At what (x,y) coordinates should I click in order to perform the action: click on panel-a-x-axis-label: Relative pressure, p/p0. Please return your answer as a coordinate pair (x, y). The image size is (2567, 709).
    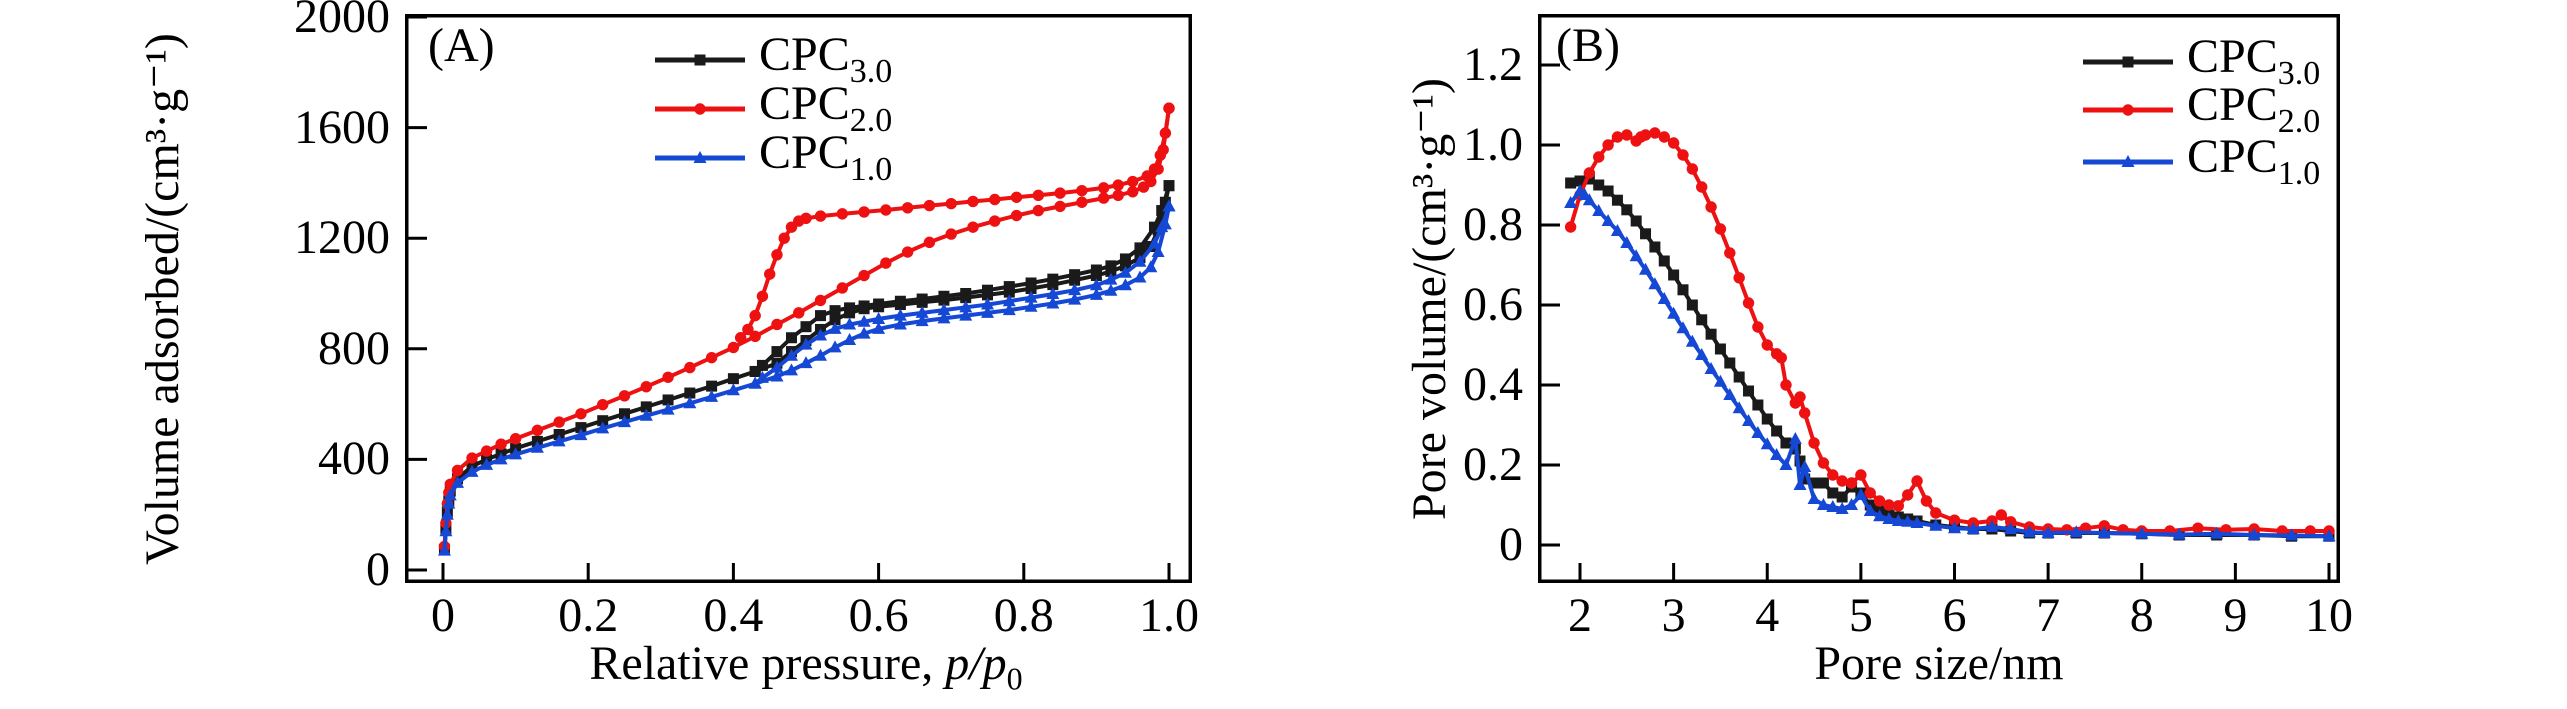
    Looking at the image, I should click on (805, 667).